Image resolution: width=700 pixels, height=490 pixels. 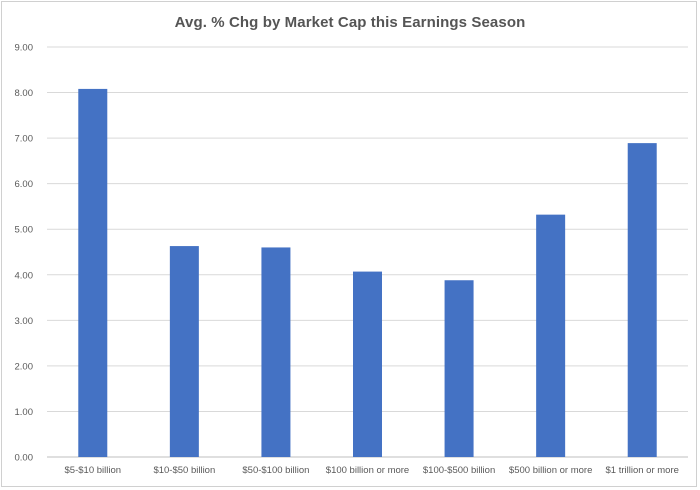 What do you see at coordinates (24, 321) in the screenshot?
I see `y-tick-label: 3.00` at bounding box center [24, 321].